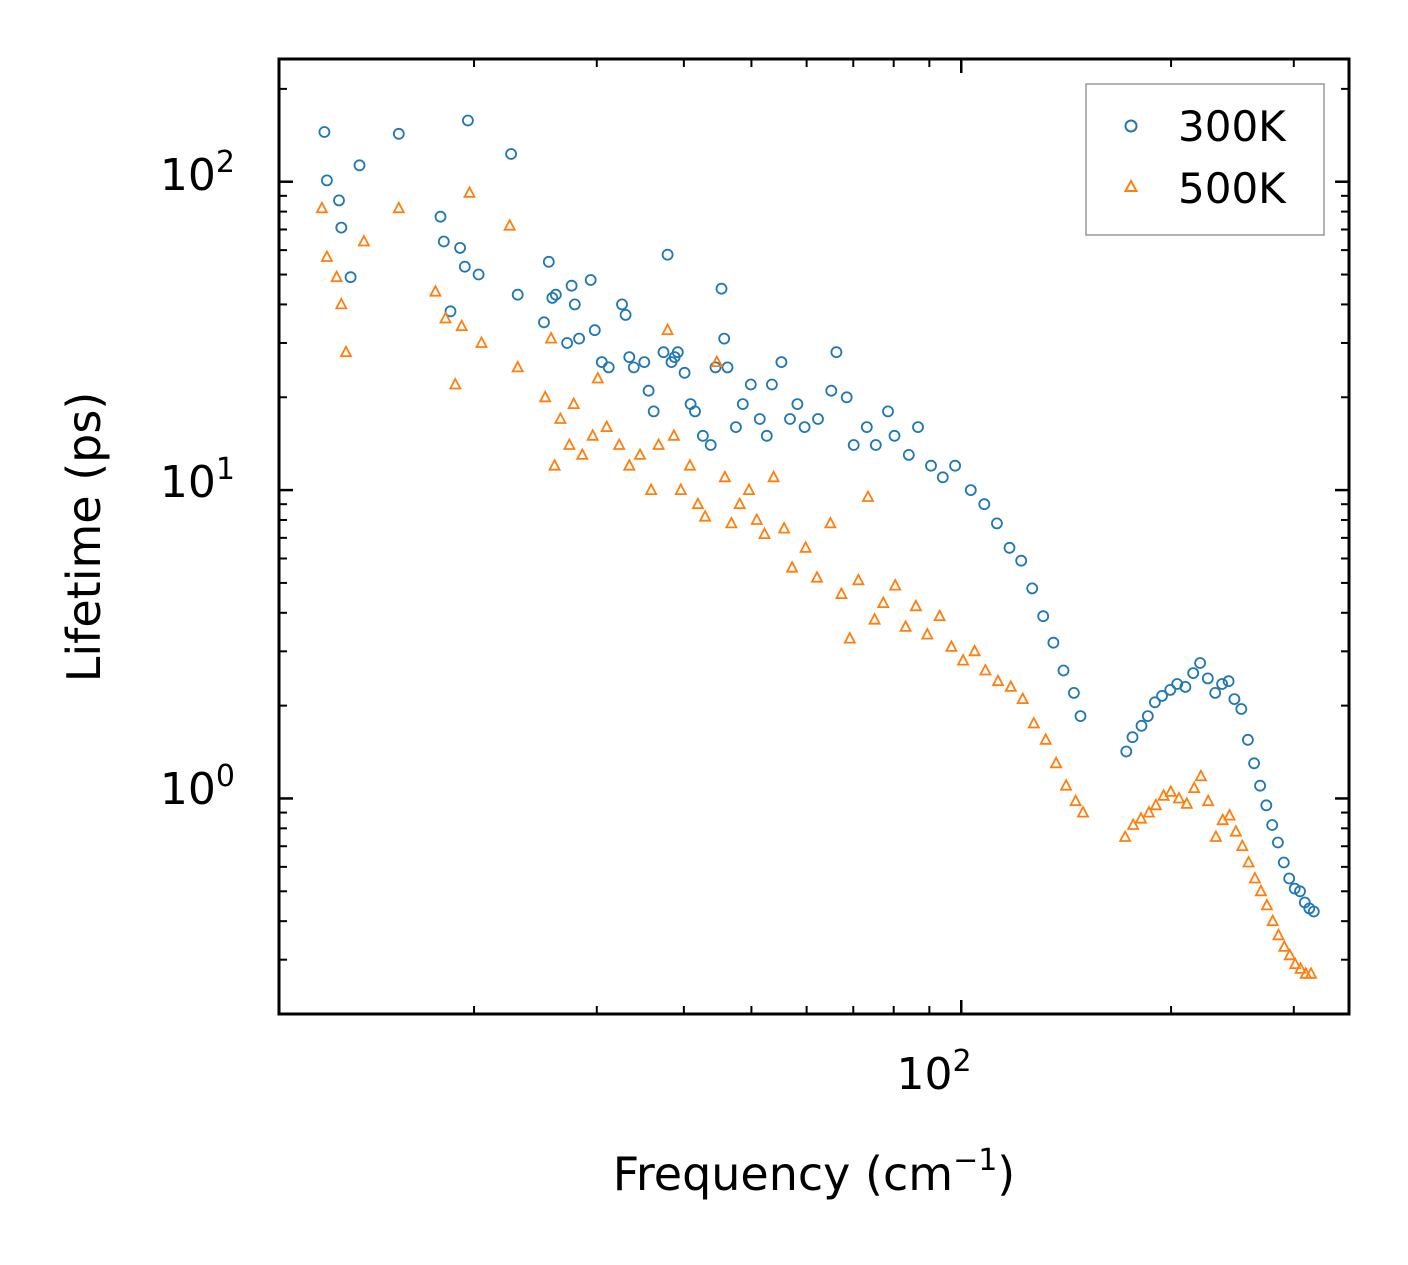 This screenshot has width=1408, height=1265. Describe the element at coordinates (1232, 188) in the screenshot. I see `legend-label-500k: 500K` at that location.